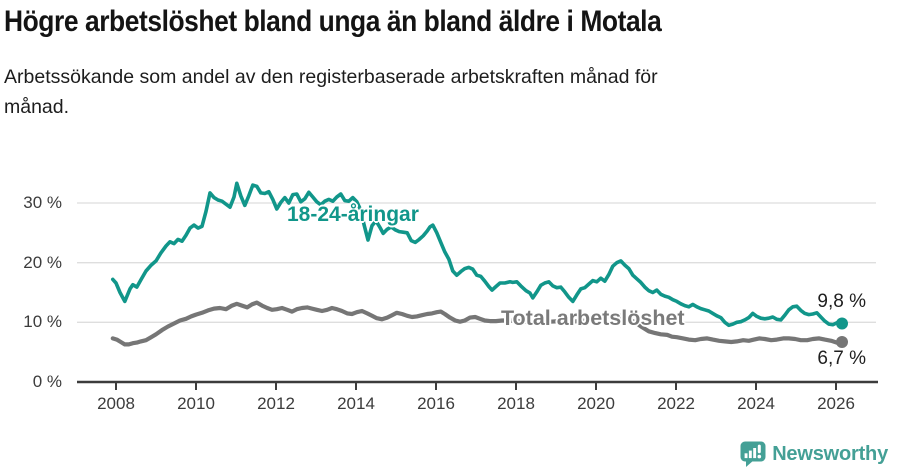 Image resolution: width=900 pixels, height=474 pixels. I want to click on series-line-total, so click(477, 323).